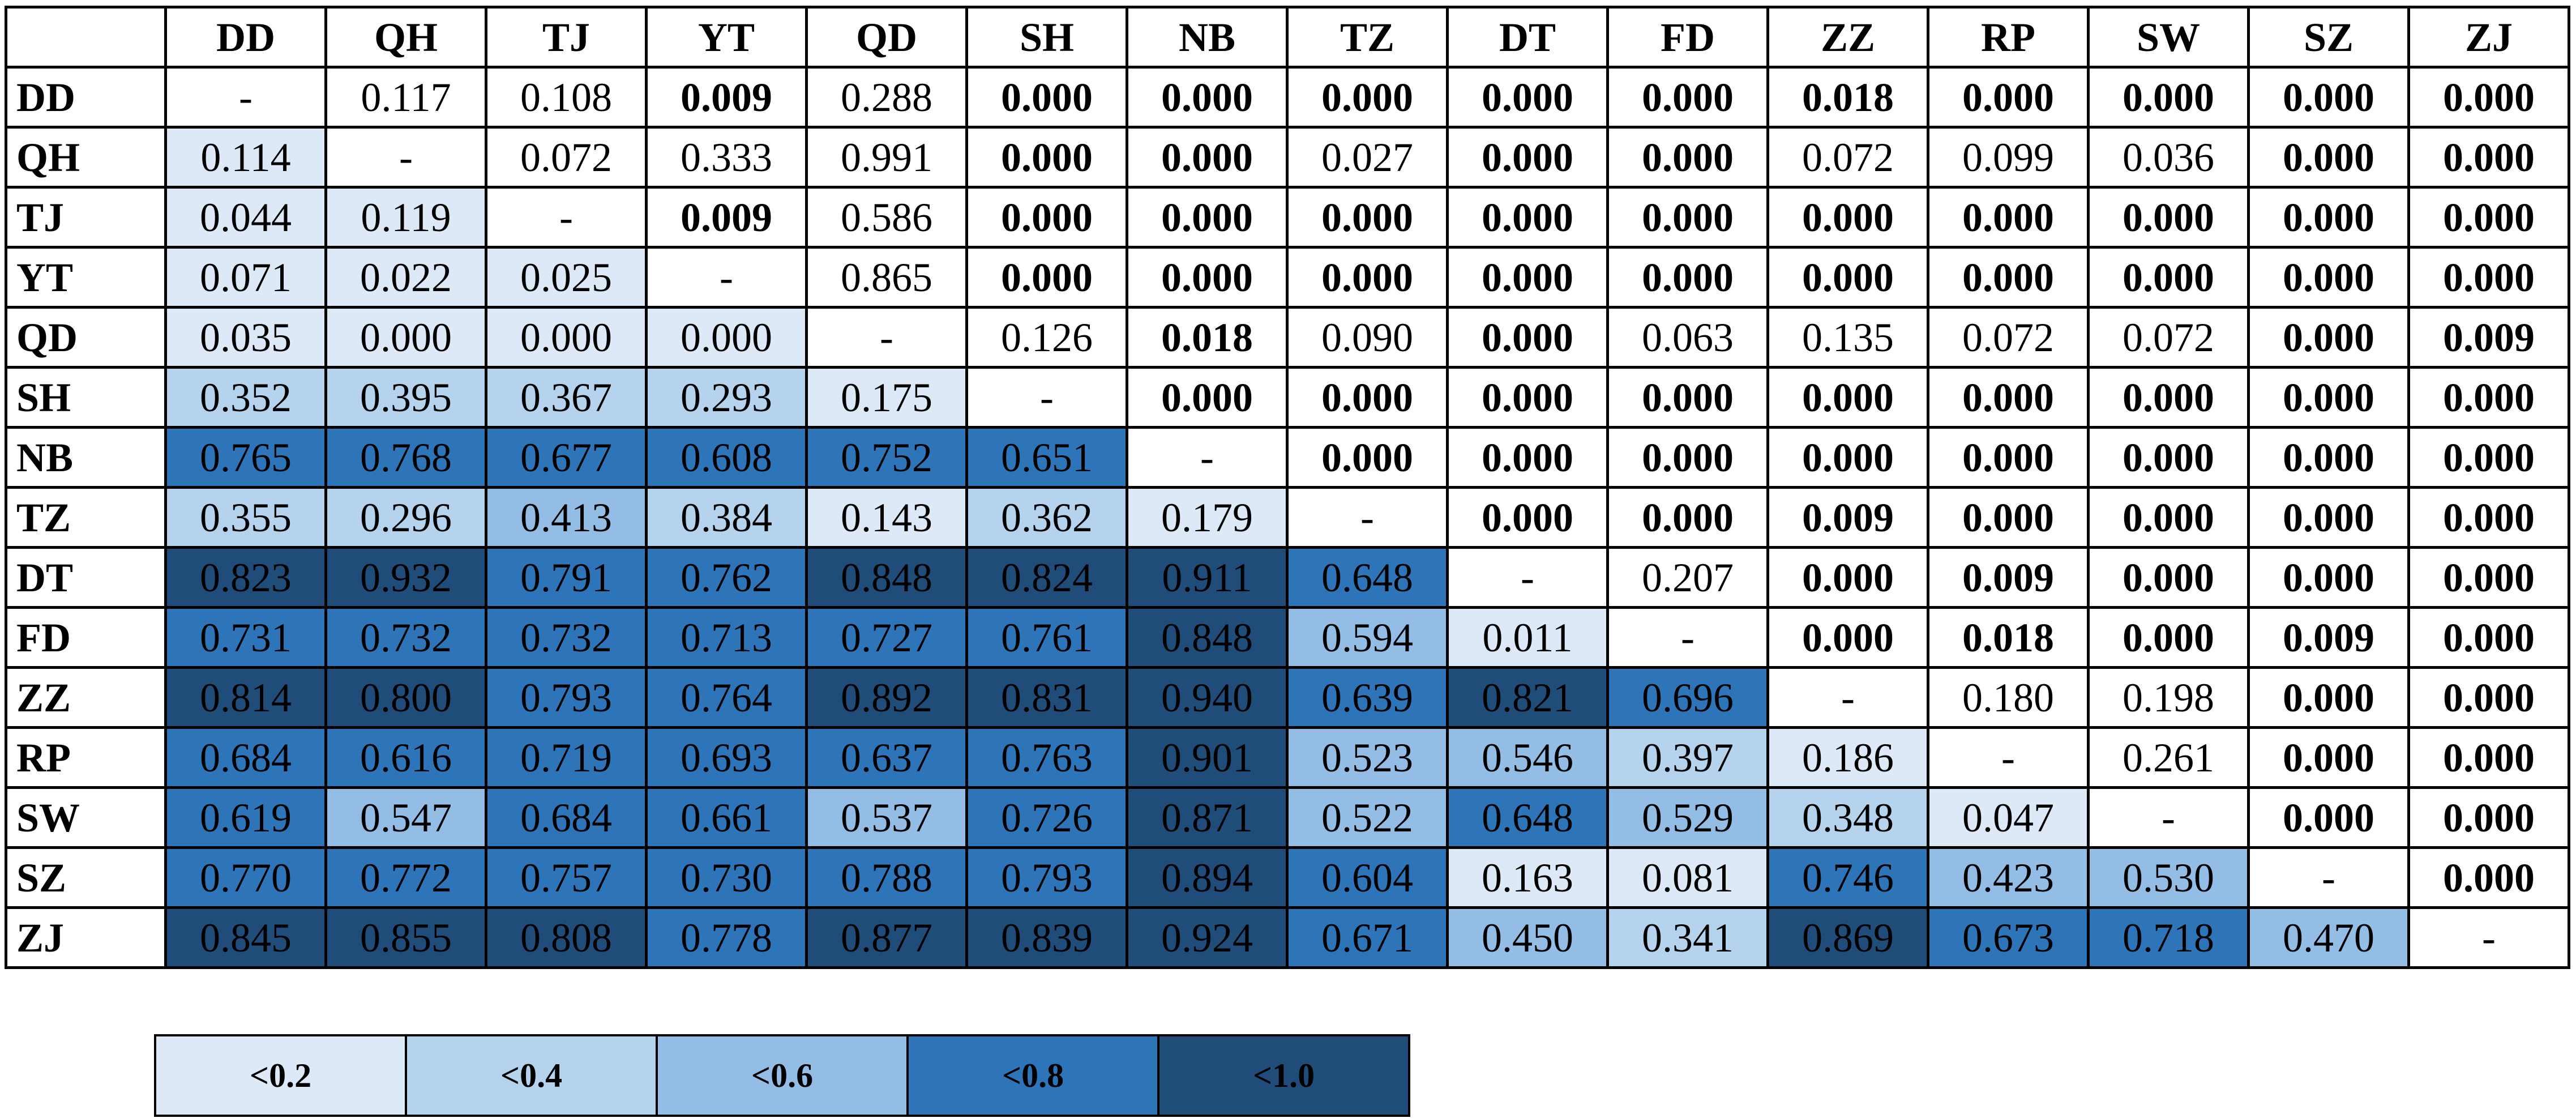 The width and height of the screenshot is (2576, 1118). I want to click on matrix-cell: 0.035, so click(245, 337).